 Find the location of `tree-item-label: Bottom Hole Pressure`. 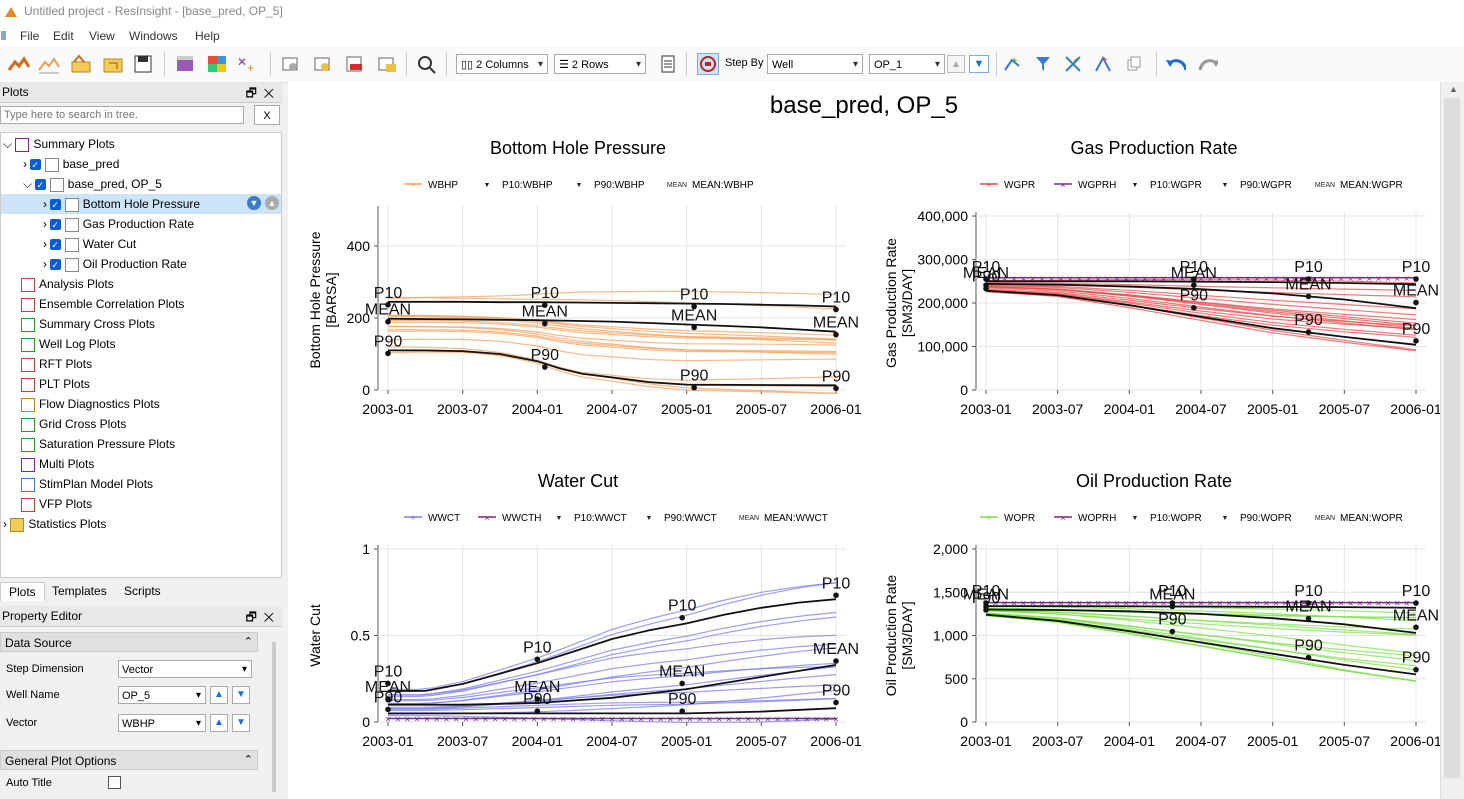

tree-item-label: Bottom Hole Pressure is located at coordinates (141, 204).